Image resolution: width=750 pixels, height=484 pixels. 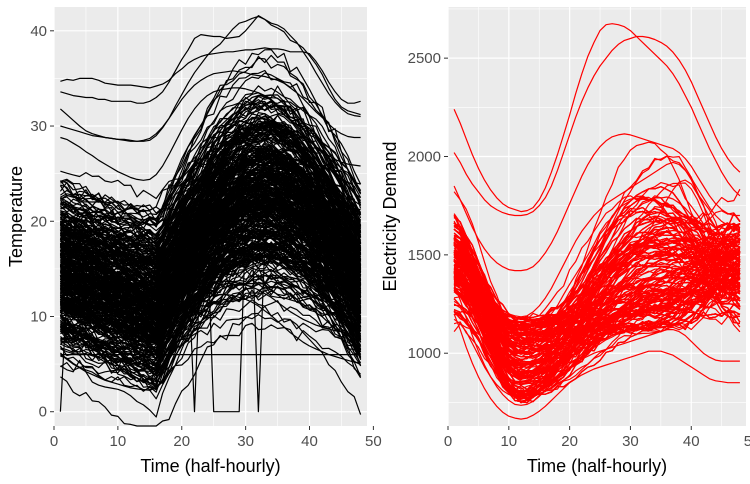 What do you see at coordinates (38, 316) in the screenshot?
I see `y-tick-label: 10` at bounding box center [38, 316].